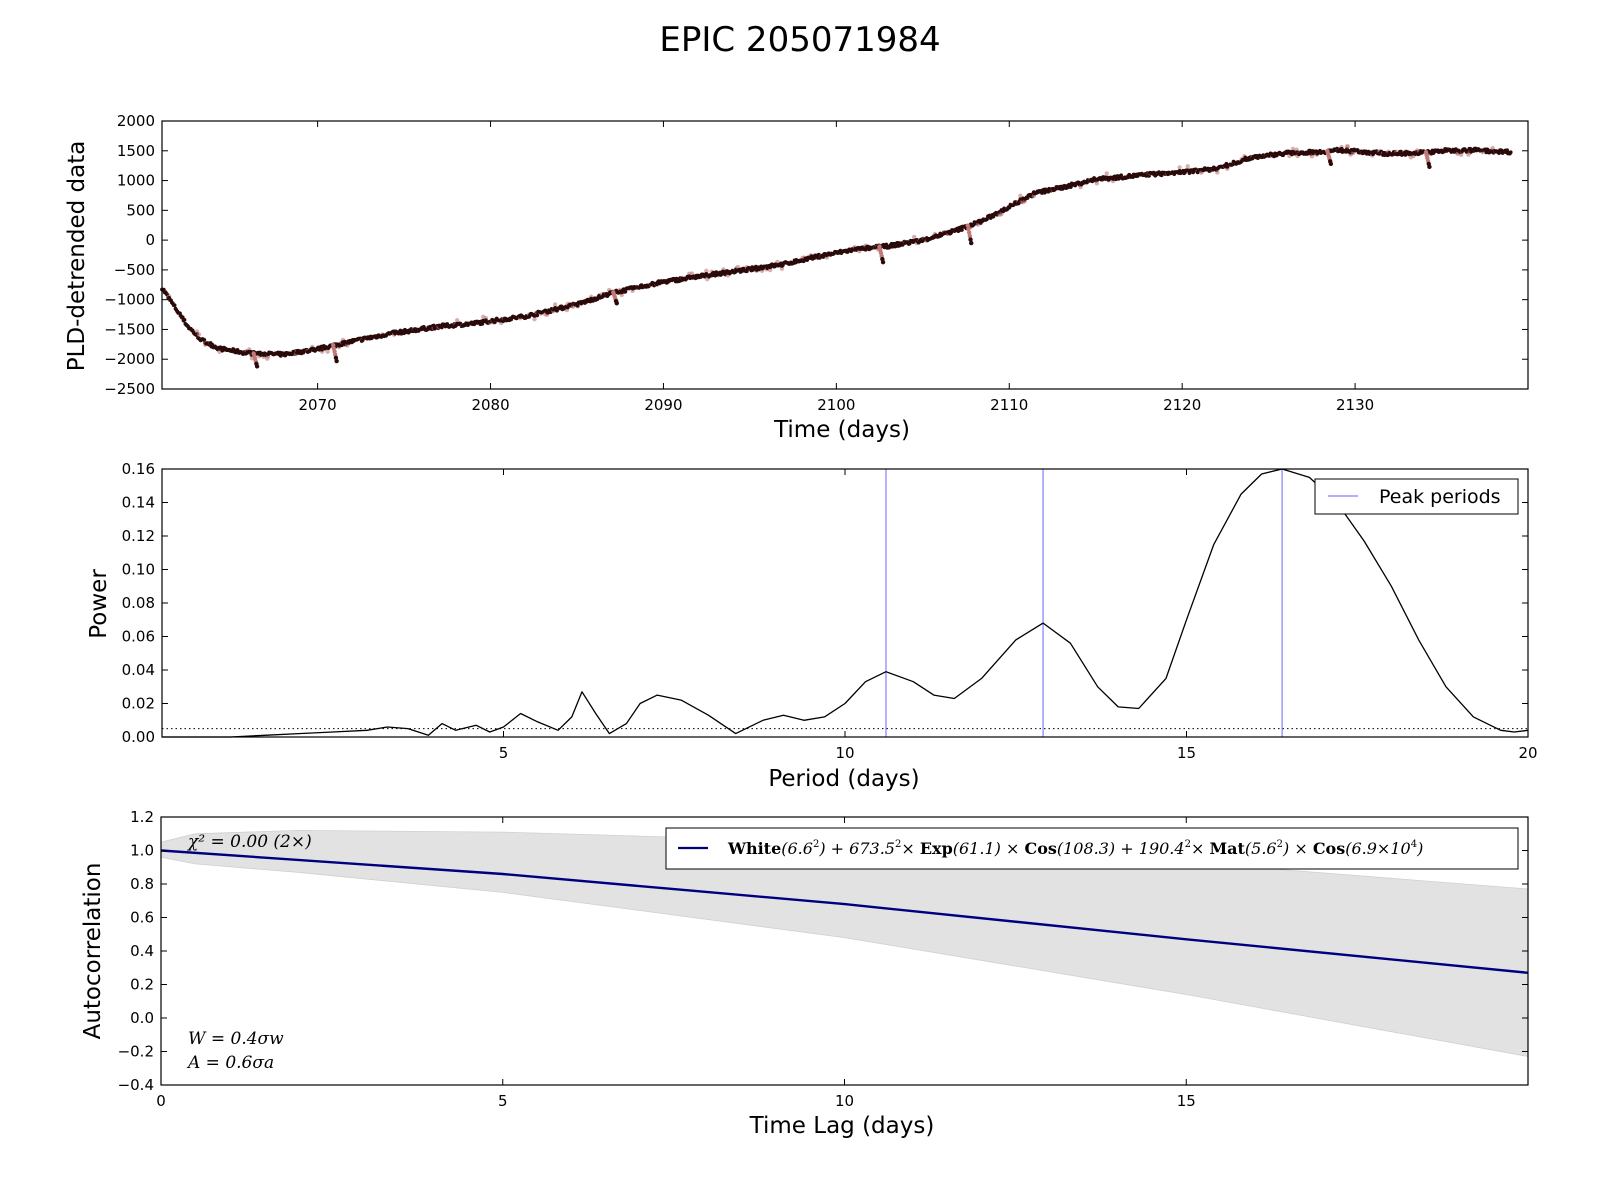 The image size is (1600, 1200). I want to click on lightcurve-ytick-label: −2000, so click(129, 359).